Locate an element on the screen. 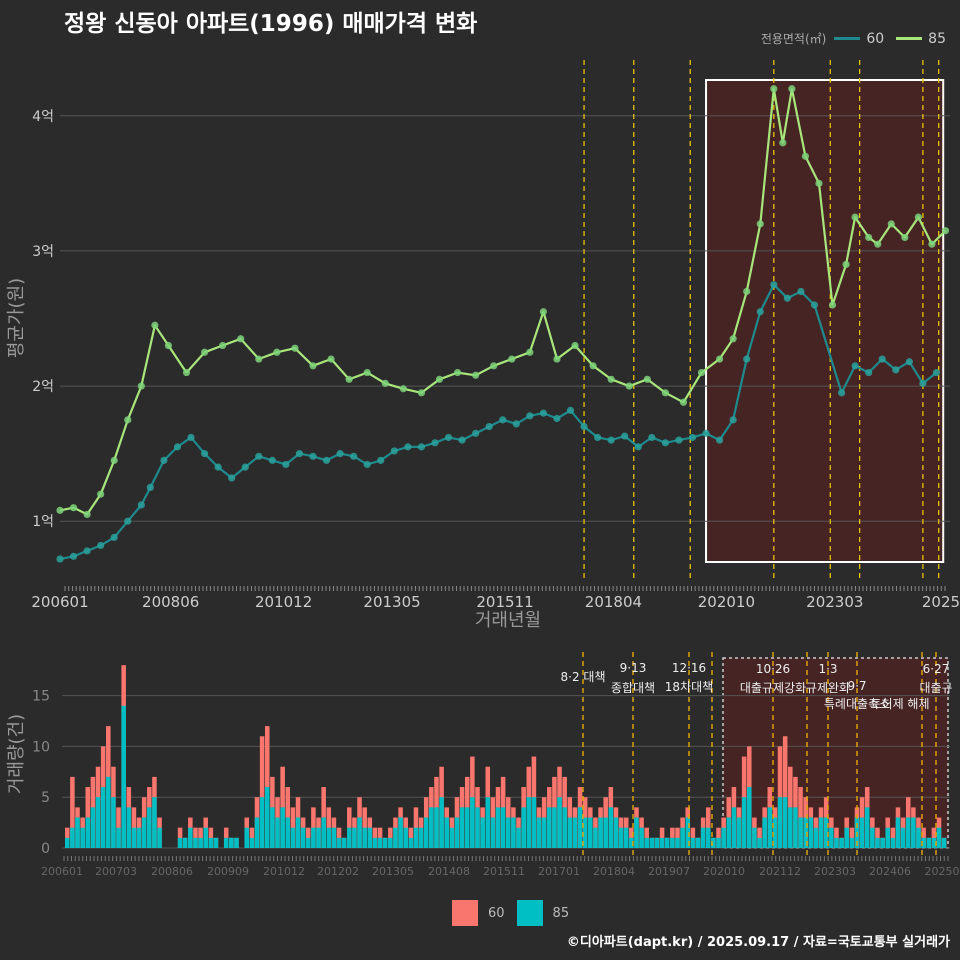  volume-y-tick-label: 15 is located at coordinates (41, 697).